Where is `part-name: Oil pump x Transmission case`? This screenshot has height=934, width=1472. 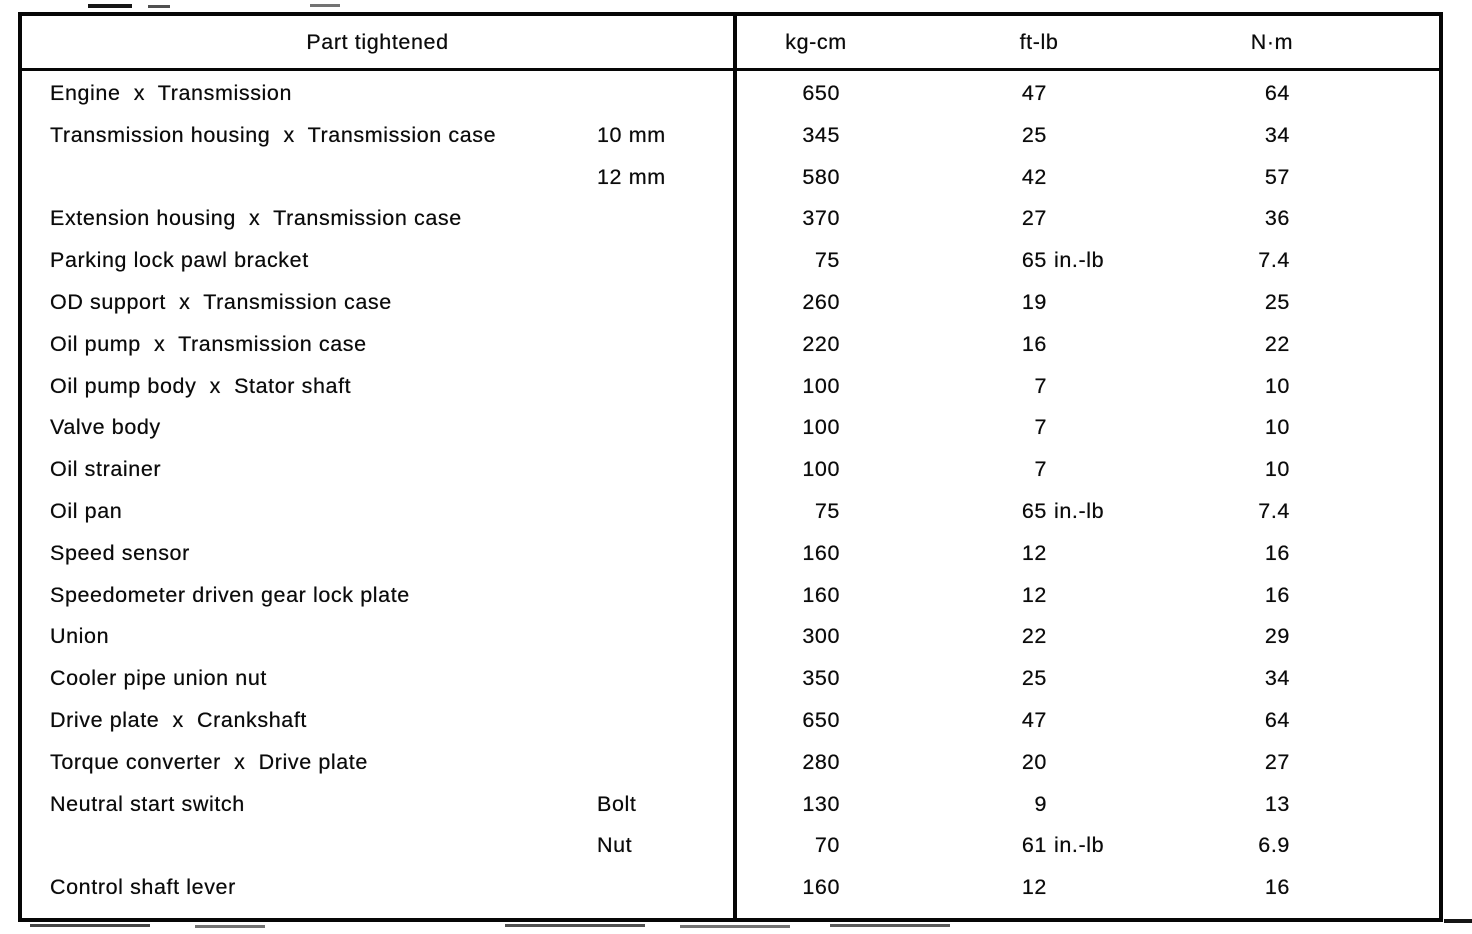 part-name: Oil pump x Transmission case is located at coordinates (208, 343).